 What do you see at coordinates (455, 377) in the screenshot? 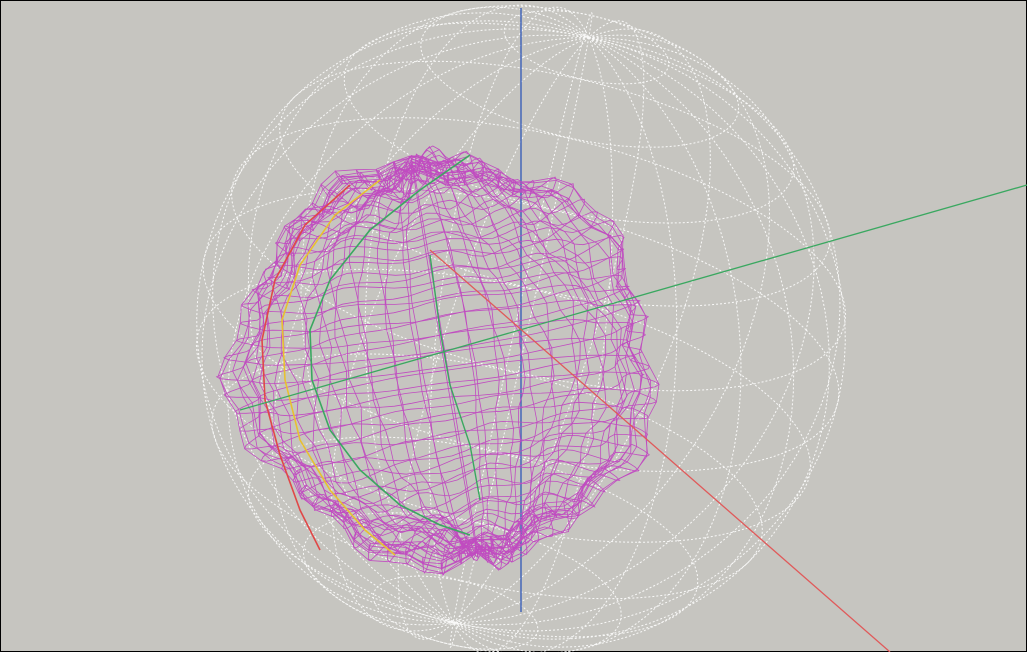
I see `green-curve-inner` at bounding box center [455, 377].